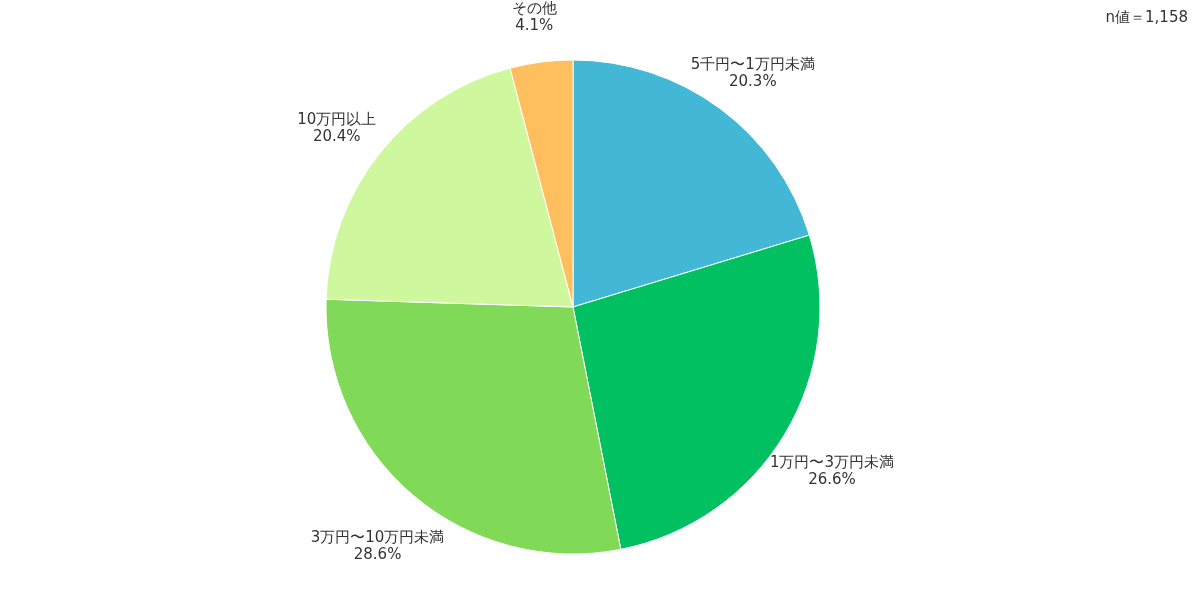 The image size is (1200, 600). I want to click on data-label: 28.6%, so click(377, 554).